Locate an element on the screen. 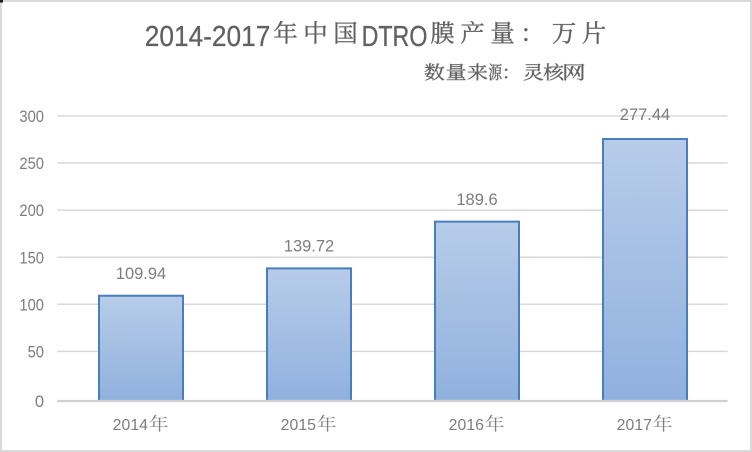 The image size is (752, 452). svg-text: 109.94 is located at coordinates (141, 274).